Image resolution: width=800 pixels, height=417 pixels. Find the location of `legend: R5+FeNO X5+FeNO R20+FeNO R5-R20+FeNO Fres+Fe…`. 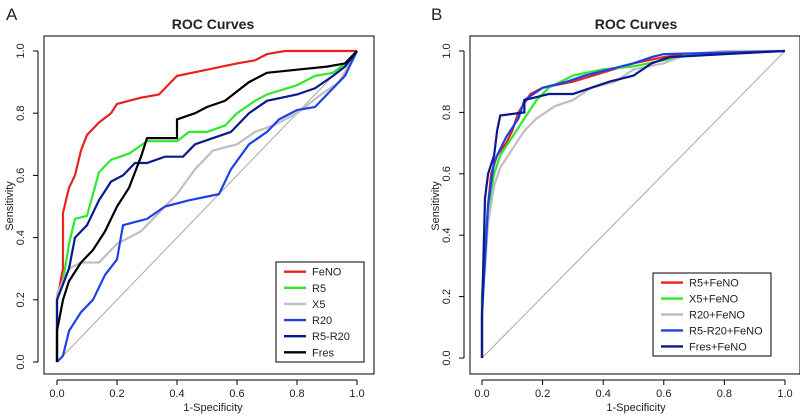

legend: R5+FeNO X5+FeNO R20+FeNO R5-R20+FeNO Fres+Fe… is located at coordinates (712, 314).